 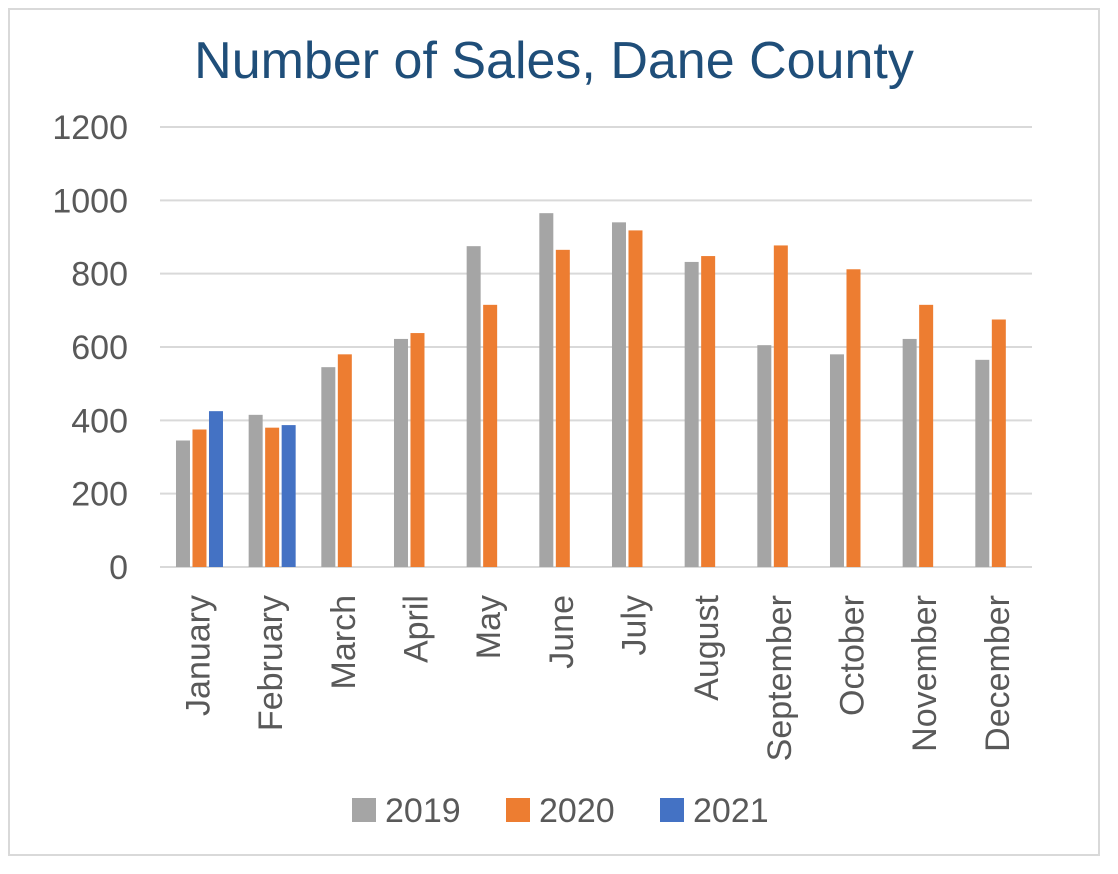 I want to click on y-tick-label: 400, so click(x=99, y=421).